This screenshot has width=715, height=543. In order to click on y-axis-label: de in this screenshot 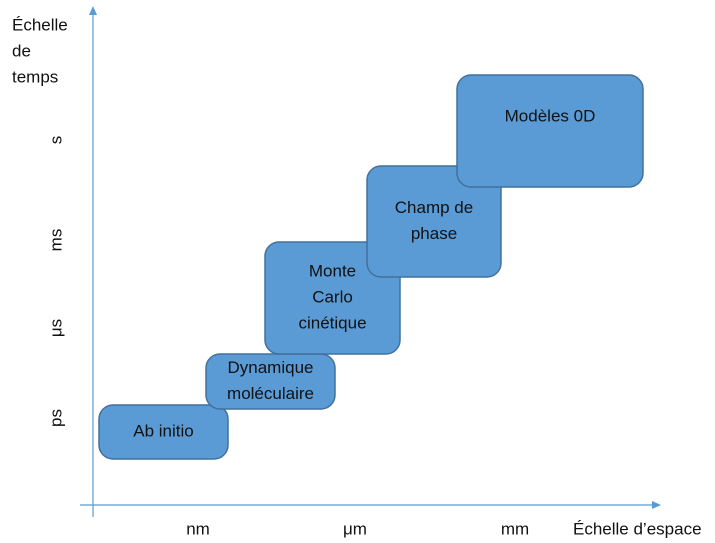, I will do `click(21, 50)`.